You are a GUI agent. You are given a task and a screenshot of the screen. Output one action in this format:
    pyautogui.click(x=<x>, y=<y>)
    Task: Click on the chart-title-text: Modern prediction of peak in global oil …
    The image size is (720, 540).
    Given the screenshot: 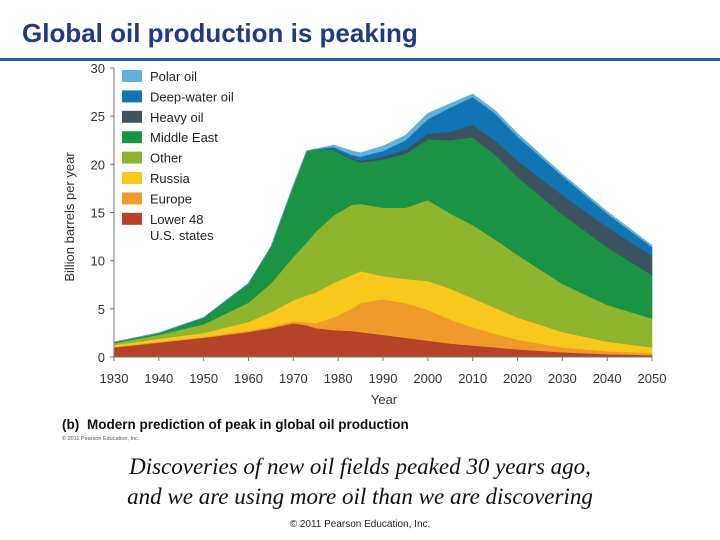 What is the action you would take?
    pyautogui.click(x=248, y=424)
    